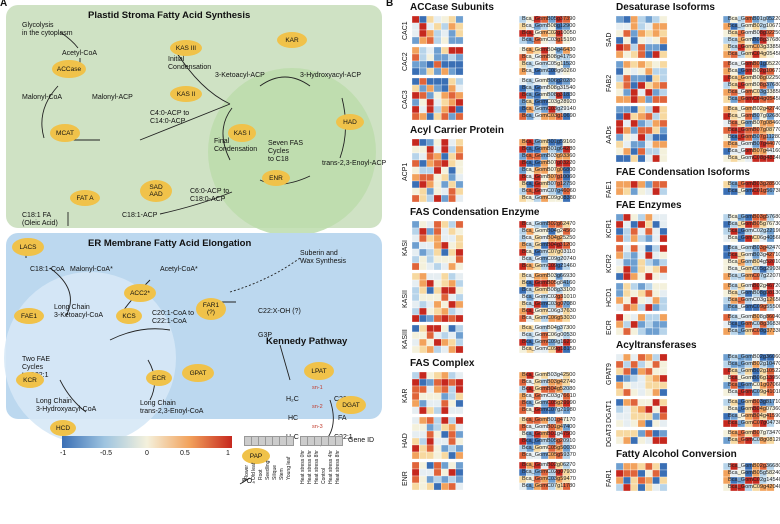  Describe the element at coordinates (754, 269) in the screenshot. I see `heatmap-gene-id: Bca_GomC05g29930` at that location.